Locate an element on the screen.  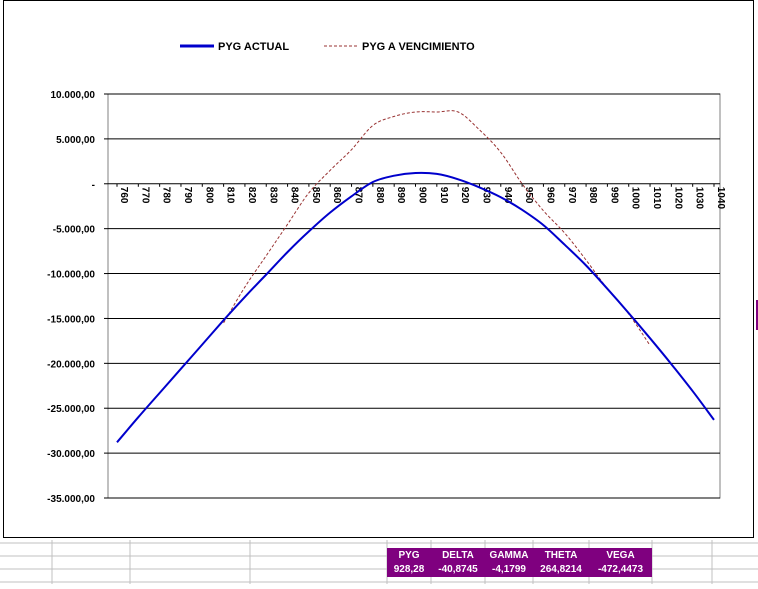
x-tick-label: 920 is located at coordinates (464, 195).